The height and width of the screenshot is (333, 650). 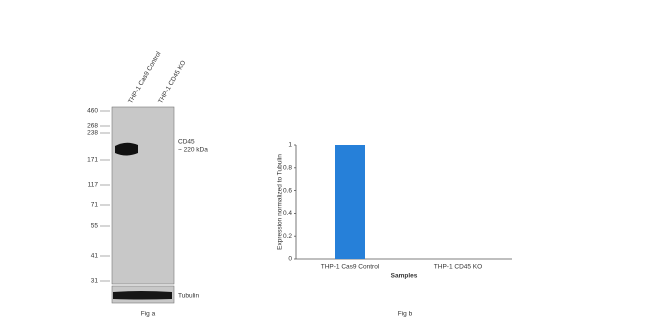 I want to click on lane-label: THP-1 CD45 KO, so click(x=172, y=81).